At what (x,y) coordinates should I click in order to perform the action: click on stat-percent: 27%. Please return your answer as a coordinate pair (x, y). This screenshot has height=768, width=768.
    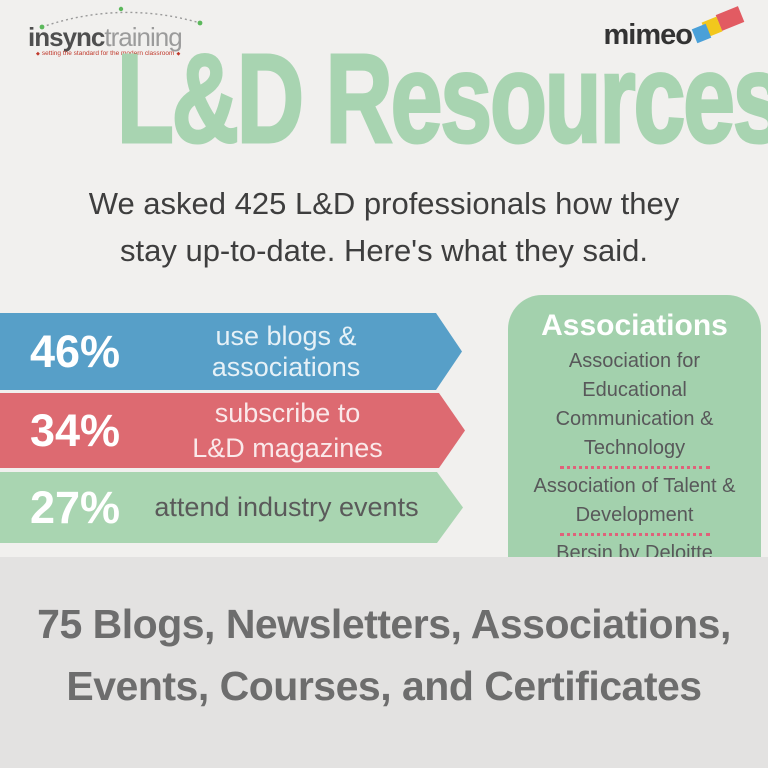
    Looking at the image, I should click on (75, 507).